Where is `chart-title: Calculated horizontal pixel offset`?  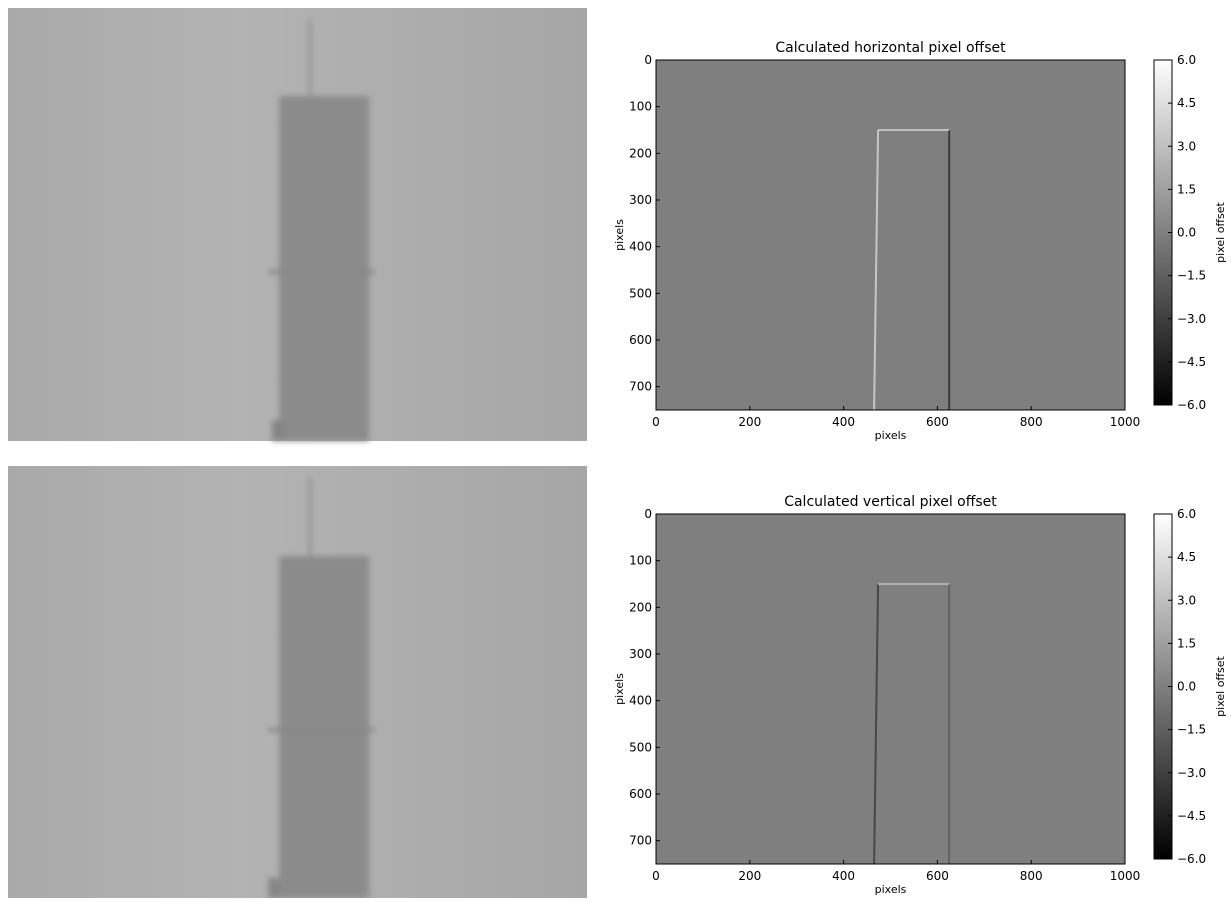 chart-title: Calculated horizontal pixel offset is located at coordinates (890, 48).